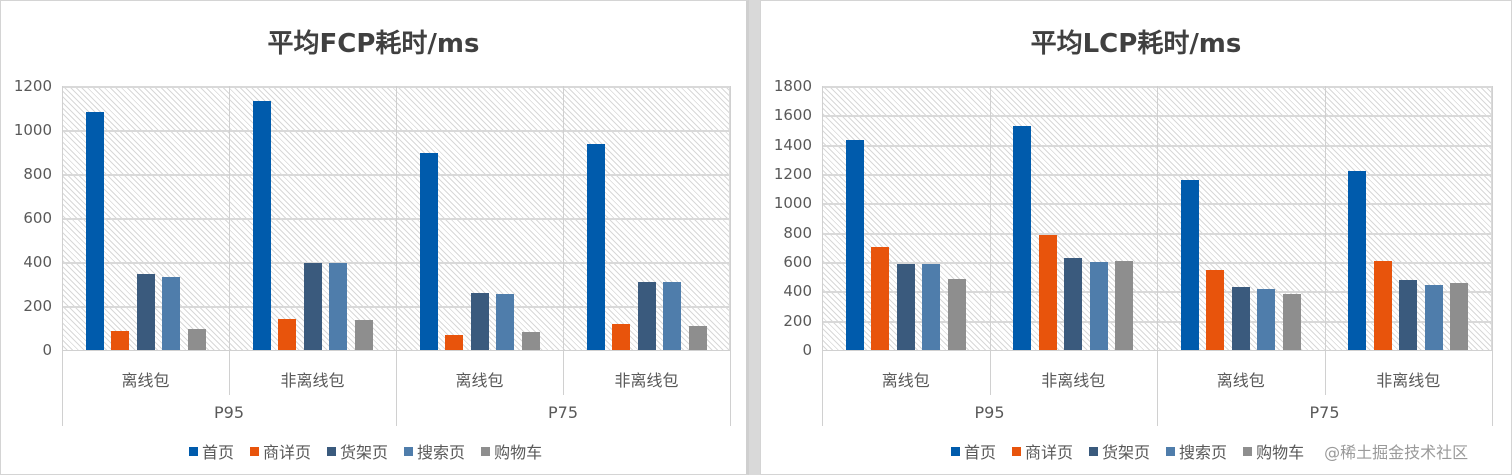 The width and height of the screenshot is (1512, 475). What do you see at coordinates (980, 452) in the screenshot?
I see `legend-label: 首页` at bounding box center [980, 452].